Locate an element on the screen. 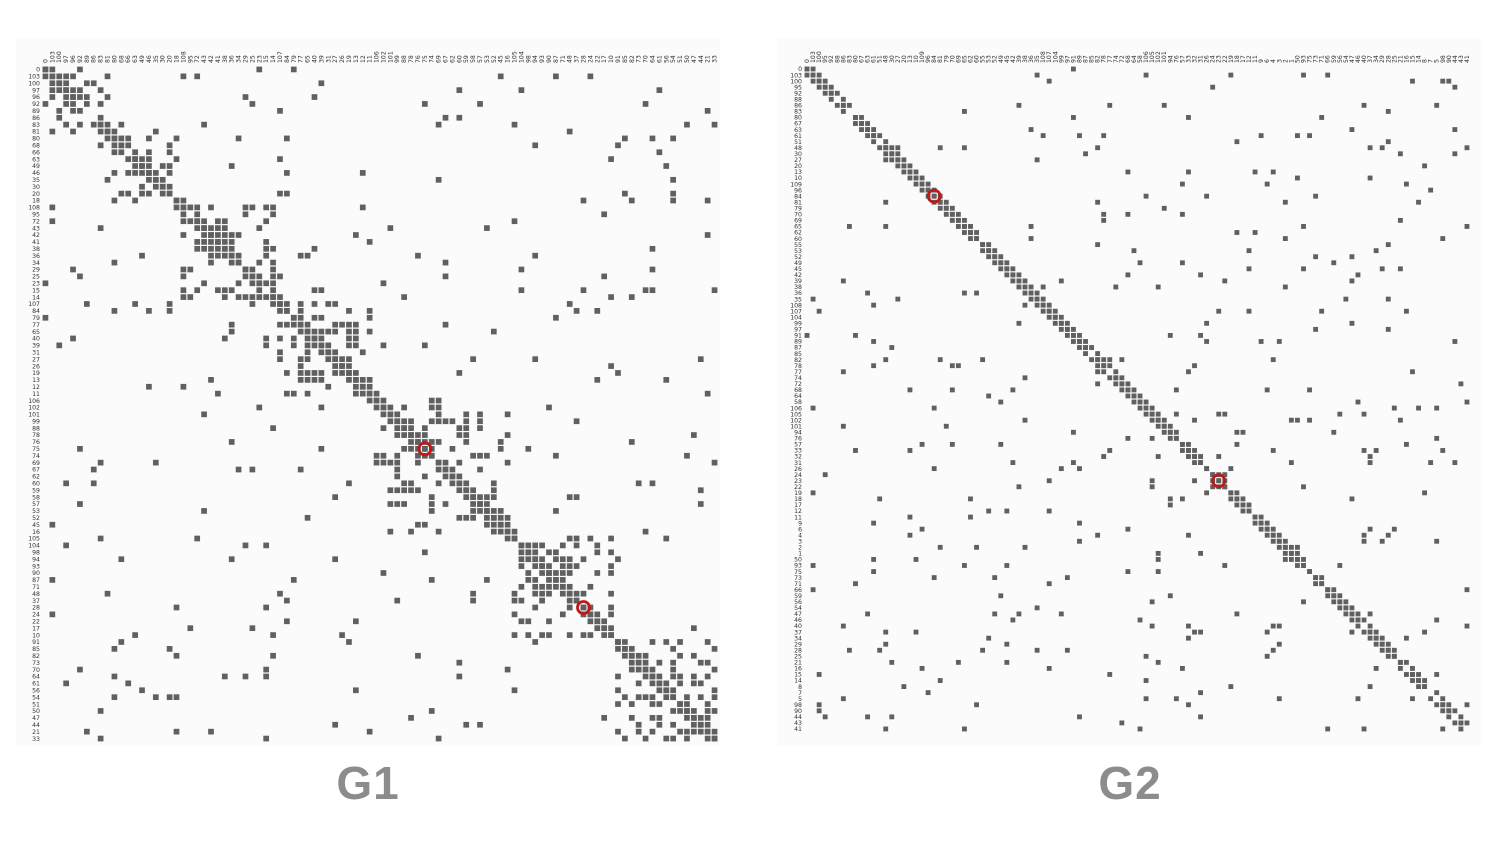 Image resolution: width=1500 pixels, height=844 pixels. column-tick-label: 102 is located at coordinates (1158, 57).